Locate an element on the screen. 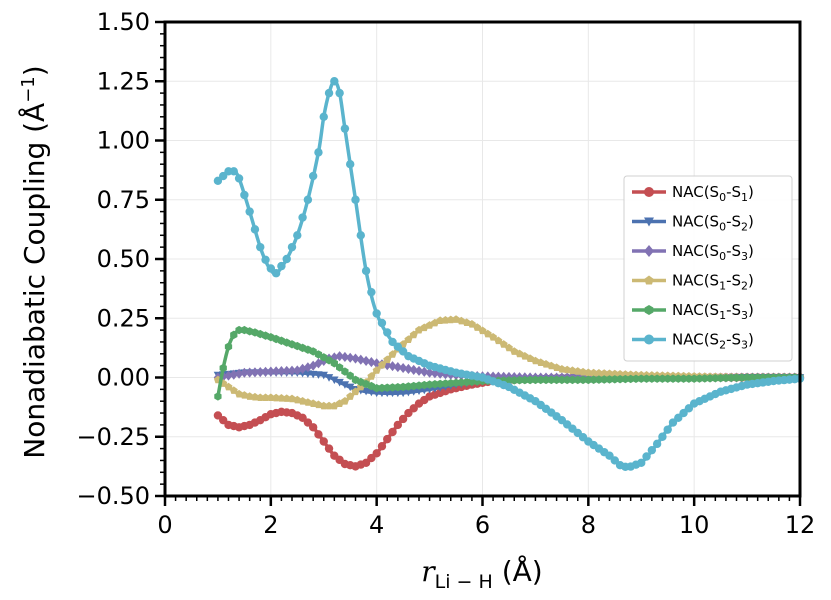 The width and height of the screenshot is (831, 600). legend-item-s12: NAC(S1-S2) is located at coordinates (693, 282).